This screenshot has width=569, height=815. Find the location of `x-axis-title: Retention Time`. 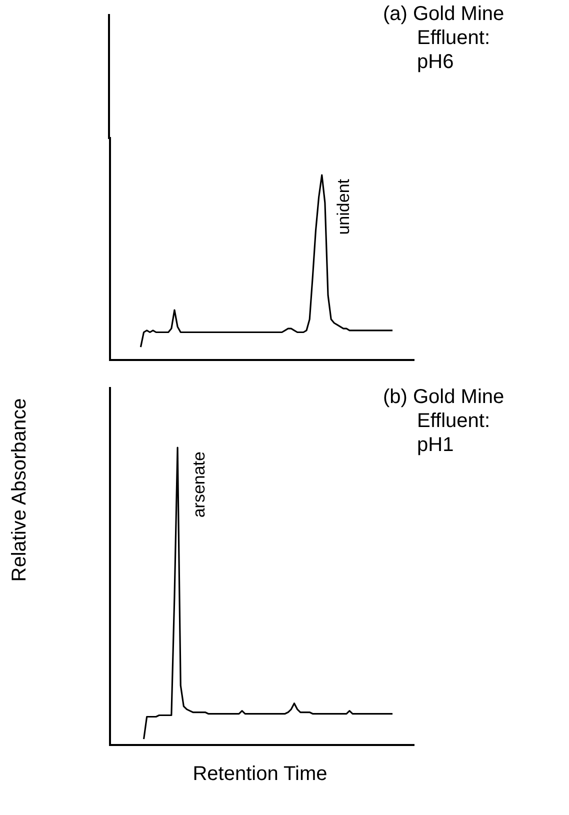

x-axis-title: Retention Time is located at coordinates (260, 774).